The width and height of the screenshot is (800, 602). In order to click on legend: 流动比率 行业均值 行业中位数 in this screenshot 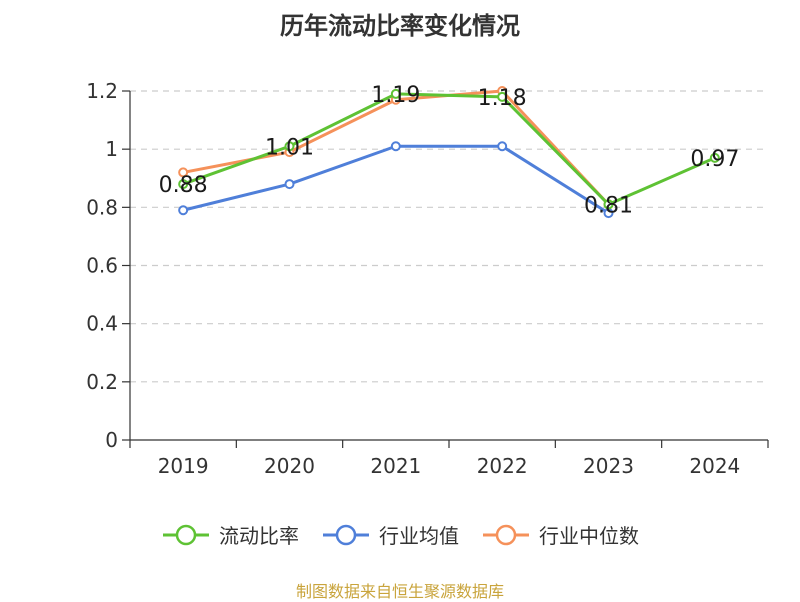, I will do `click(400, 534)`.